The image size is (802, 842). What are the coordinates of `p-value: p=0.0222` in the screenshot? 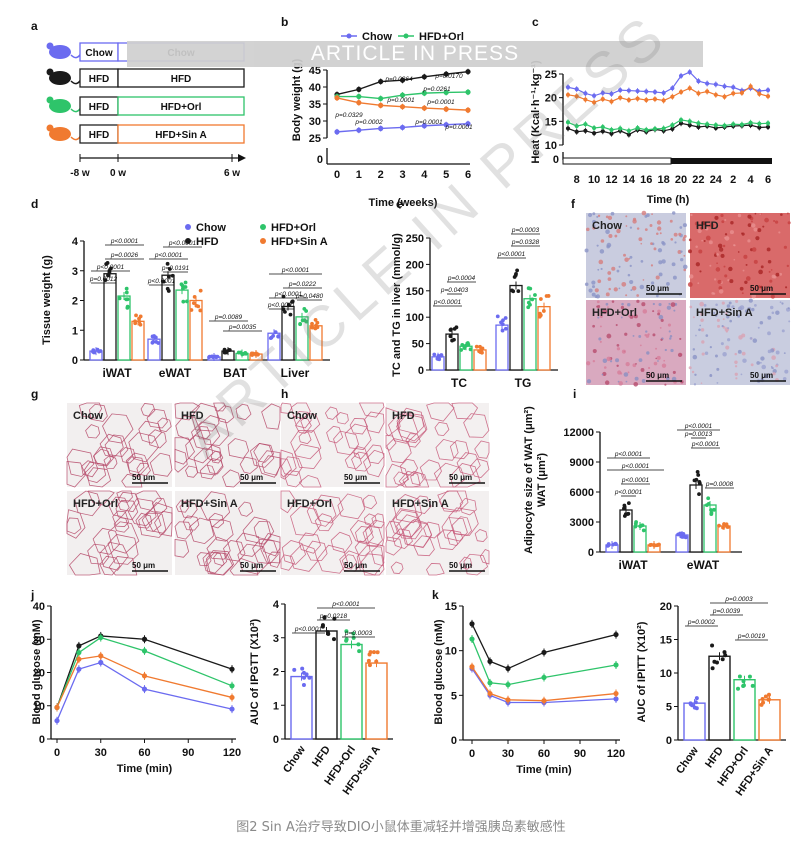 It's located at (302, 284).